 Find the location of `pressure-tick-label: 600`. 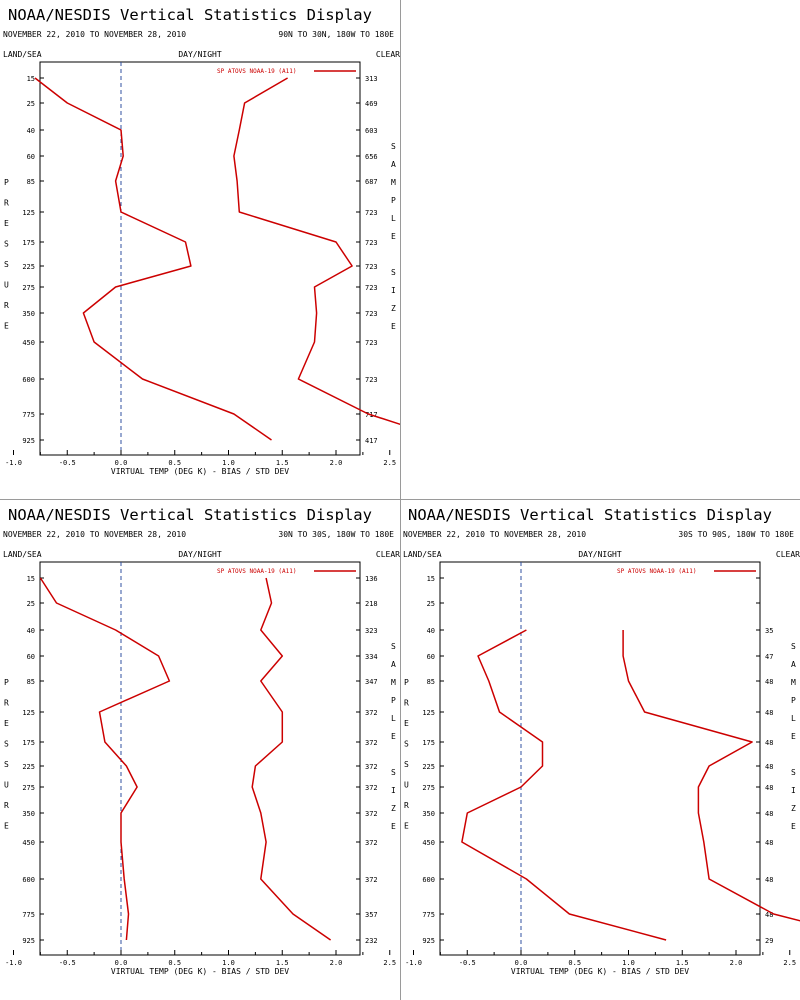

pressure-tick-label: 600 is located at coordinates (428, 880).